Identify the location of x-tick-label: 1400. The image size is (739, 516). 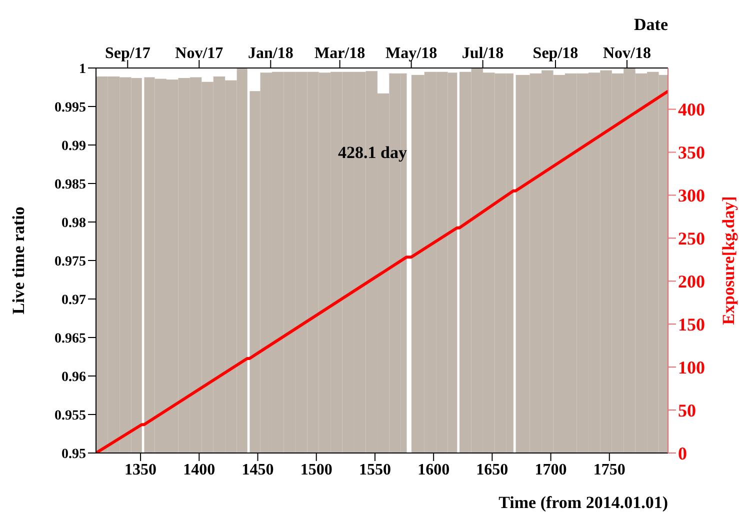
(199, 469).